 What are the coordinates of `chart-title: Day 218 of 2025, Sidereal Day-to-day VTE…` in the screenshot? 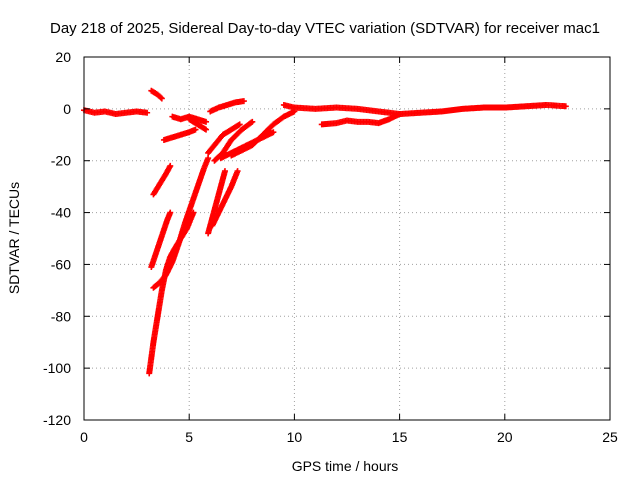 It's located at (325, 28).